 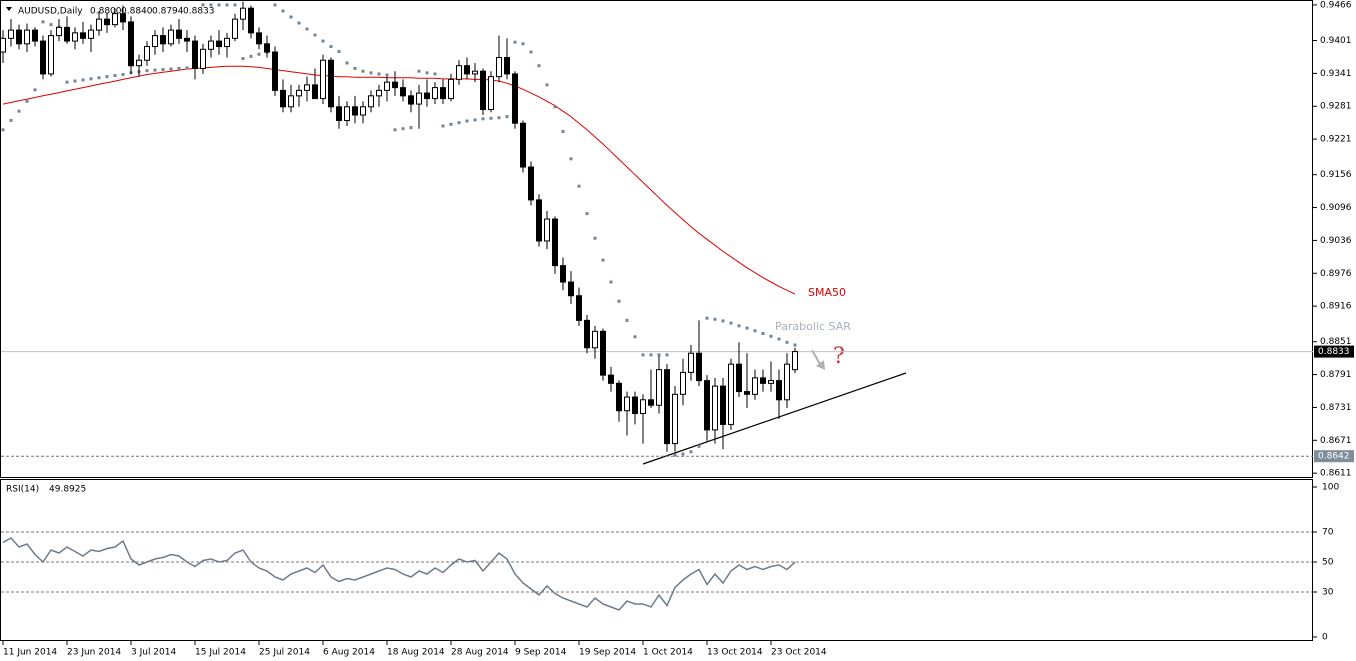 What do you see at coordinates (1336, 5) in the screenshot?
I see `y-tick-label: 0.9466` at bounding box center [1336, 5].